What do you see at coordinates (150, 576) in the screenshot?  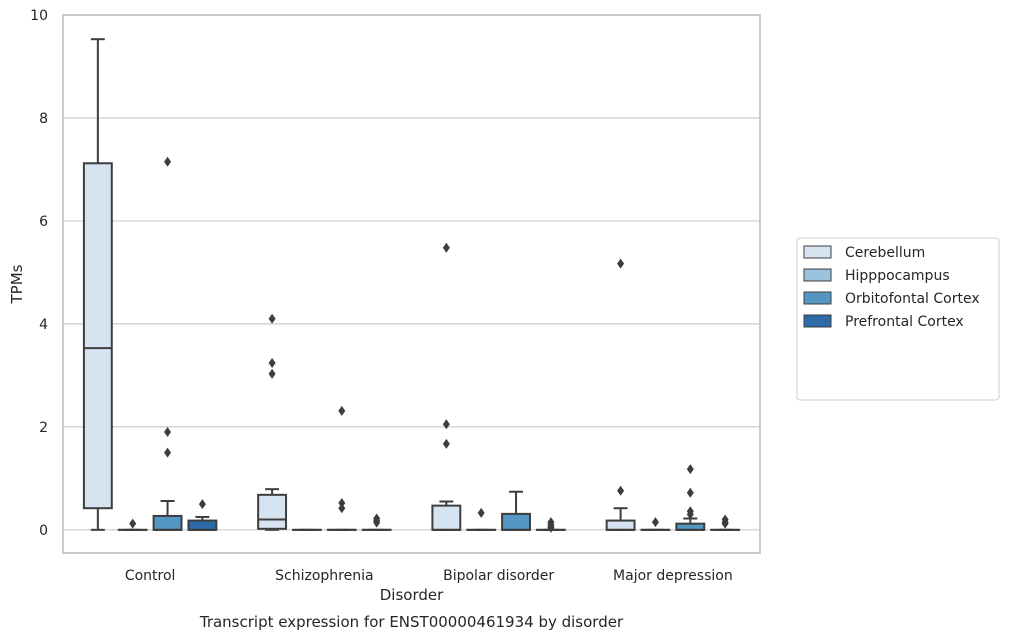 I see `x-tick-label: Control` at bounding box center [150, 576].